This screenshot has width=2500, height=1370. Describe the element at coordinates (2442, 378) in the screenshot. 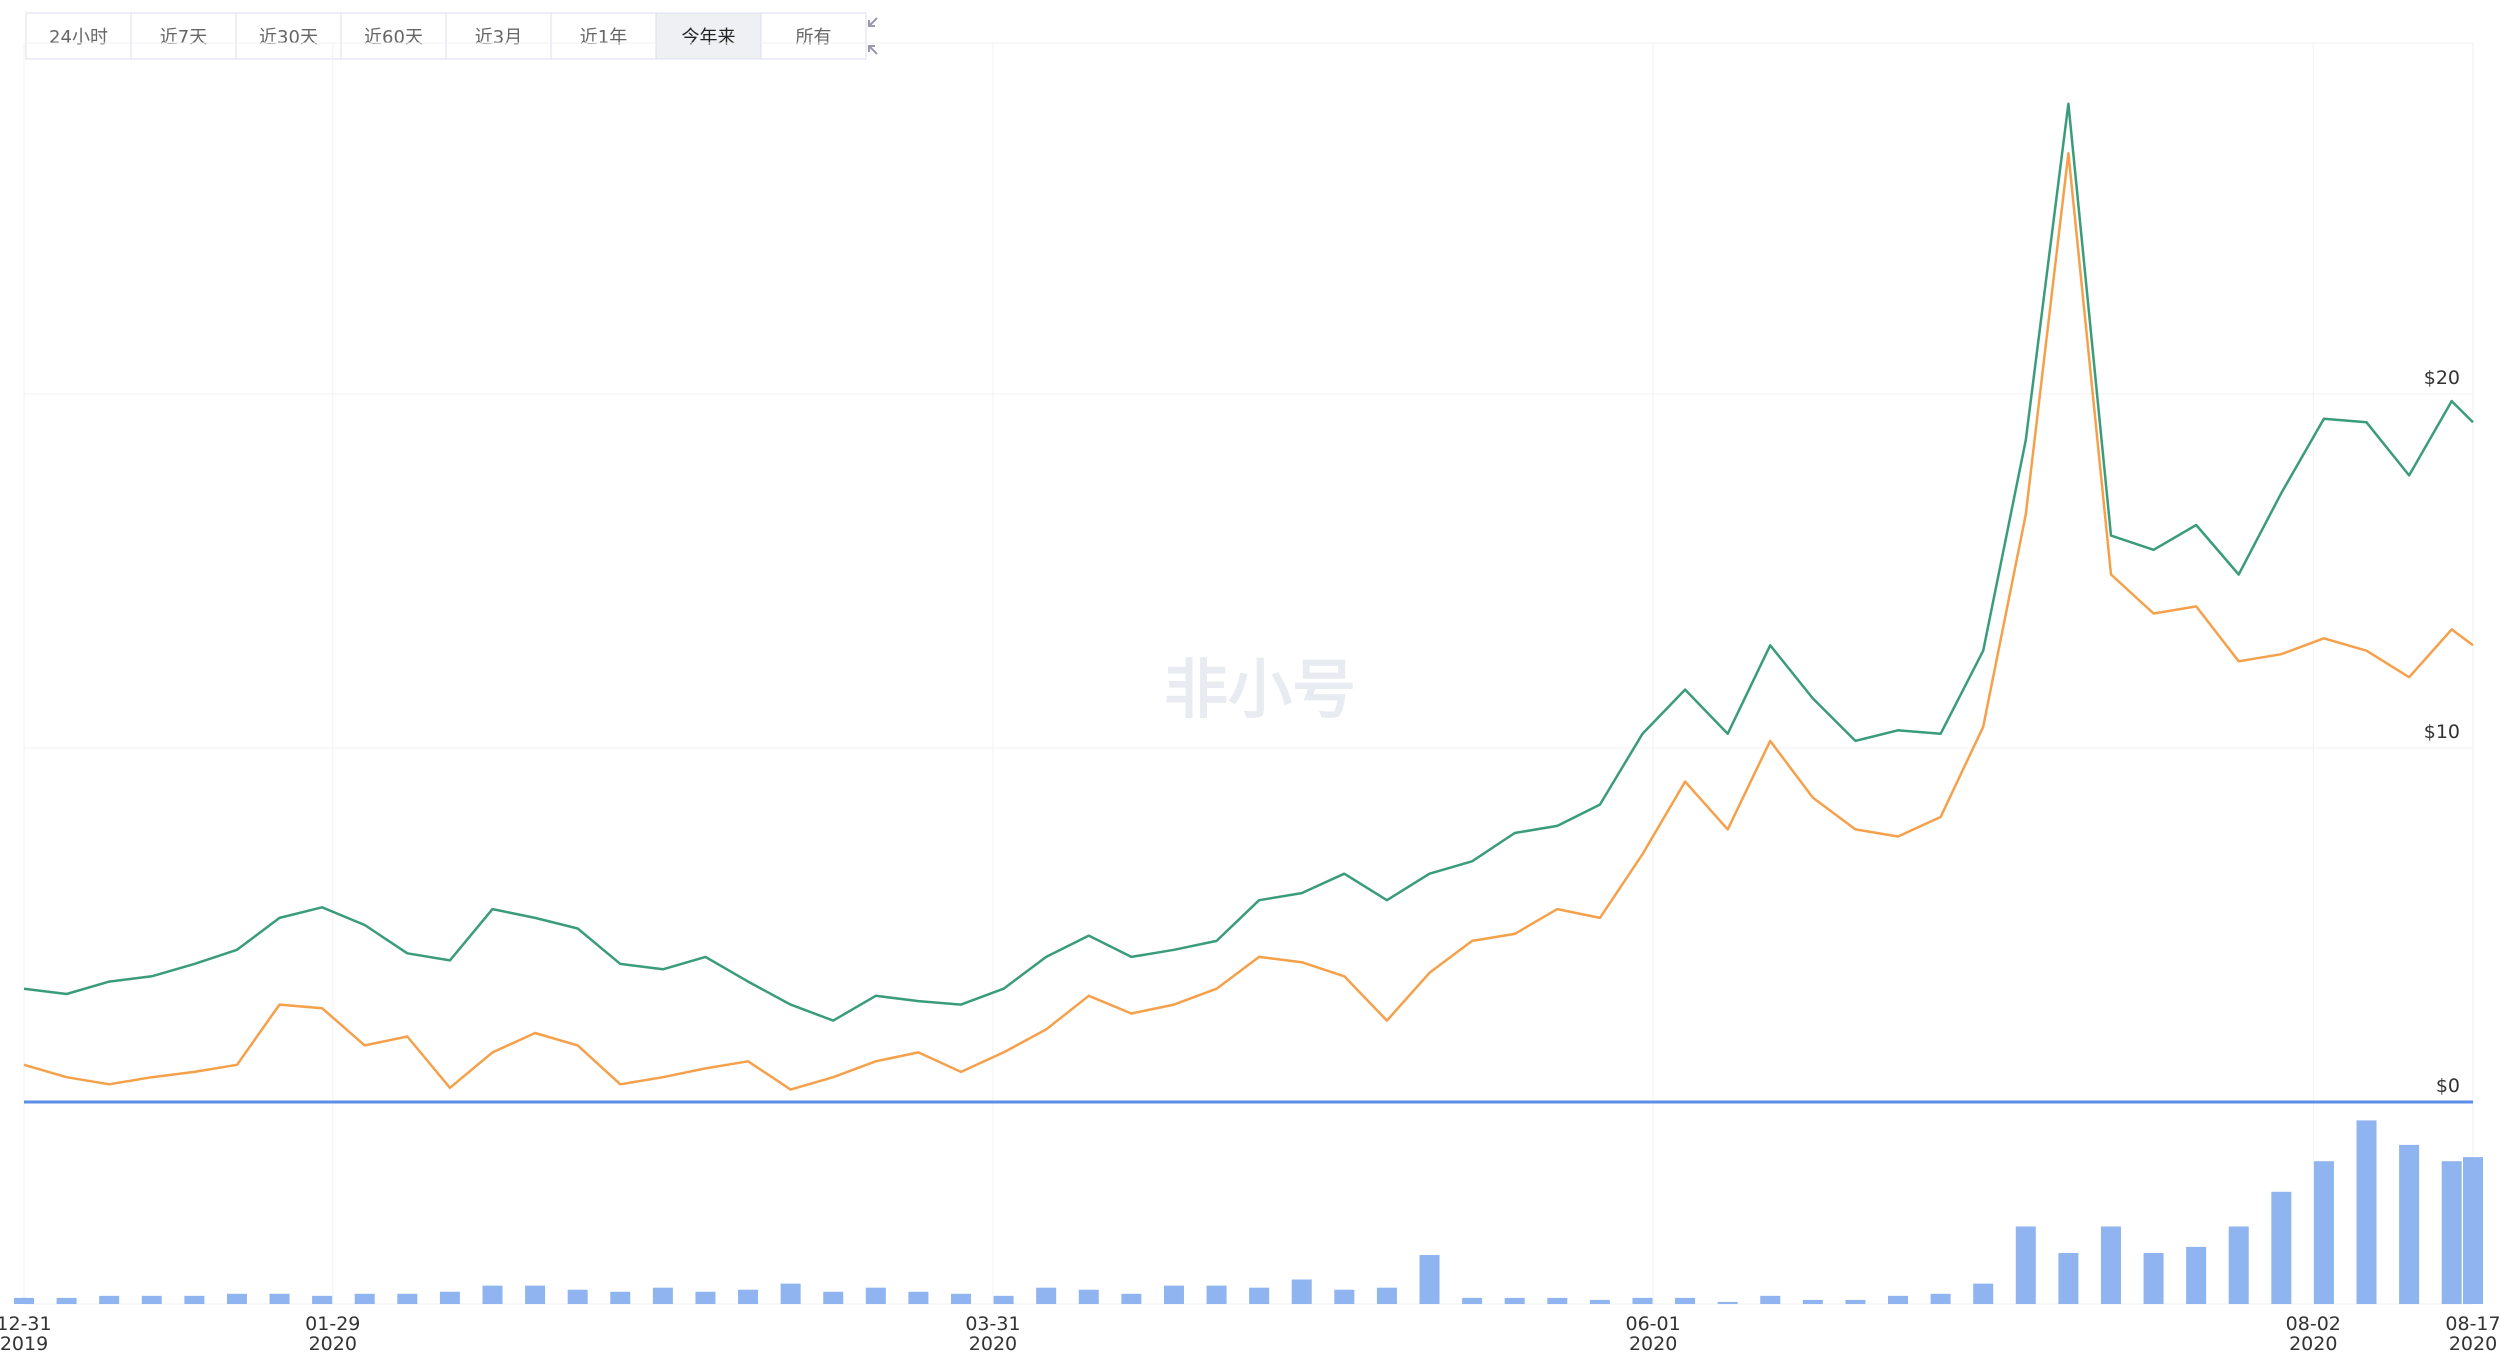

I see `y-tick-label: $20` at that location.